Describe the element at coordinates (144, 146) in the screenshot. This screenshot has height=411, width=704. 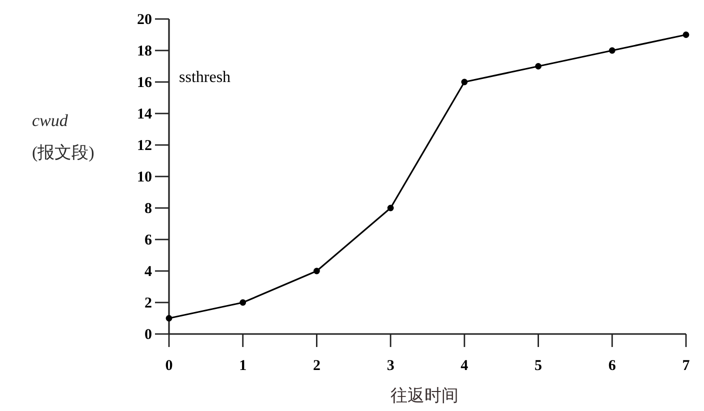
I see `y-tick-label: 12` at that location.